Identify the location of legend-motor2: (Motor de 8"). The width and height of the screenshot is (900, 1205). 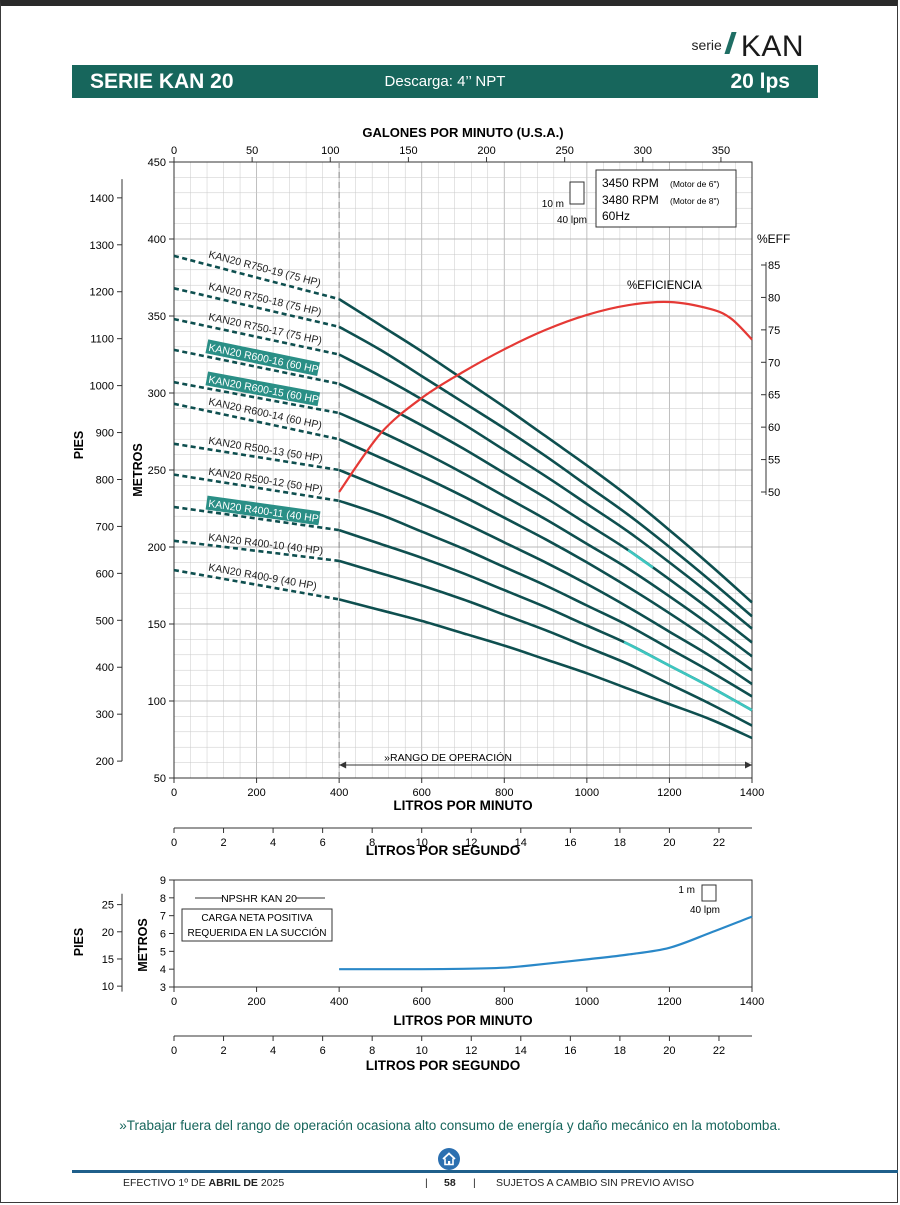
(694, 201).